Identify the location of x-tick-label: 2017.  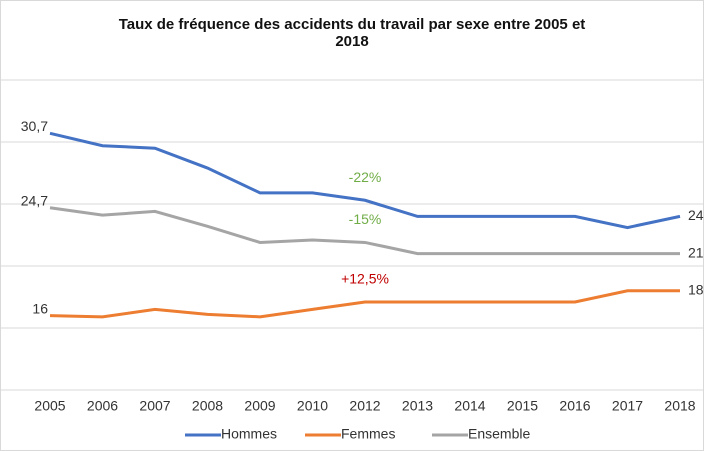
(627, 406).